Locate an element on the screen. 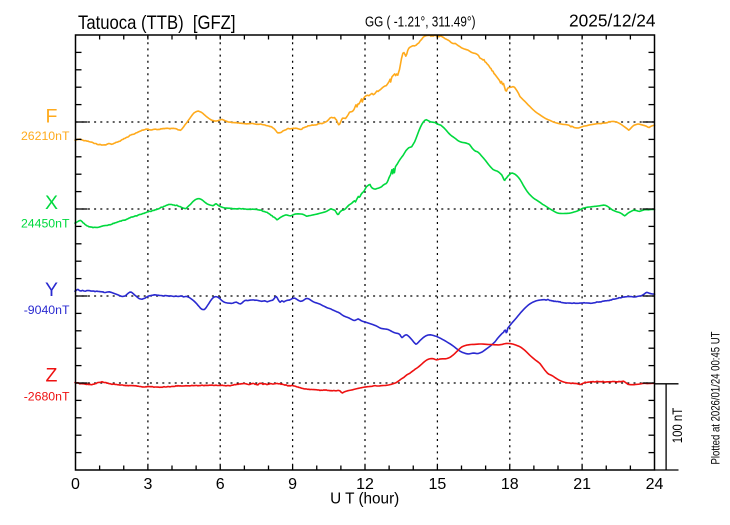 Image resolution: width=730 pixels, height=525 pixels. svg-text: -2680nT is located at coordinates (47, 397).